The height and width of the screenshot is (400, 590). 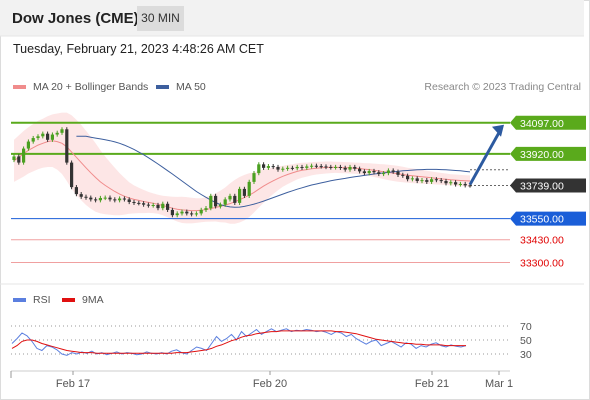 I want to click on ma20-line, so click(x=242, y=176).